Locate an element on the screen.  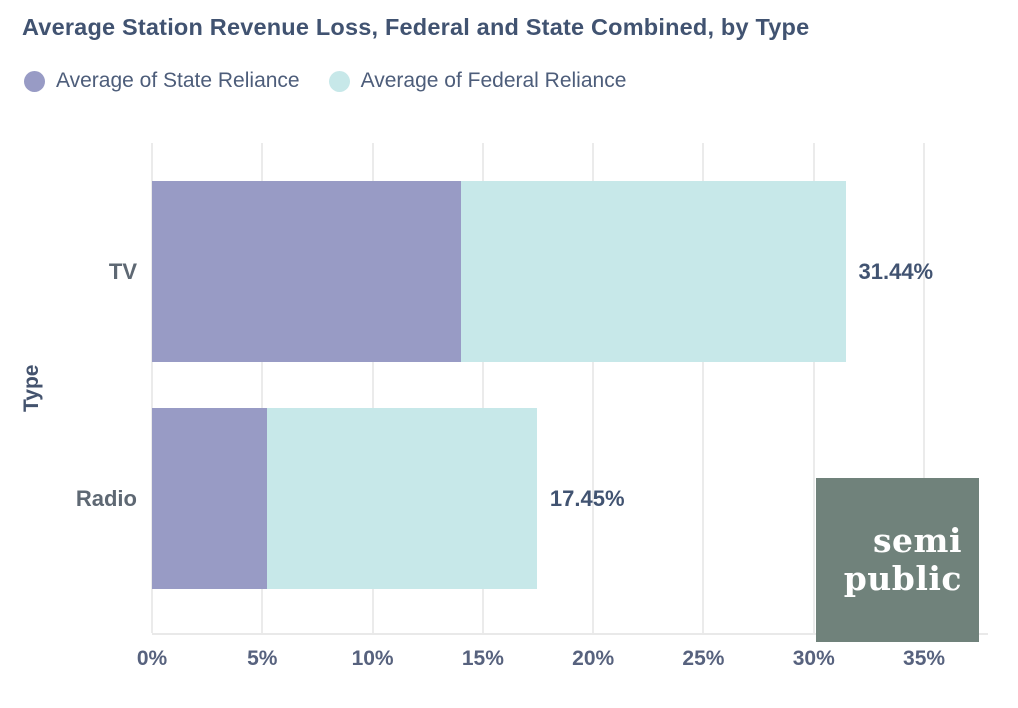
x-tick-label: 30% is located at coordinates (813, 658).